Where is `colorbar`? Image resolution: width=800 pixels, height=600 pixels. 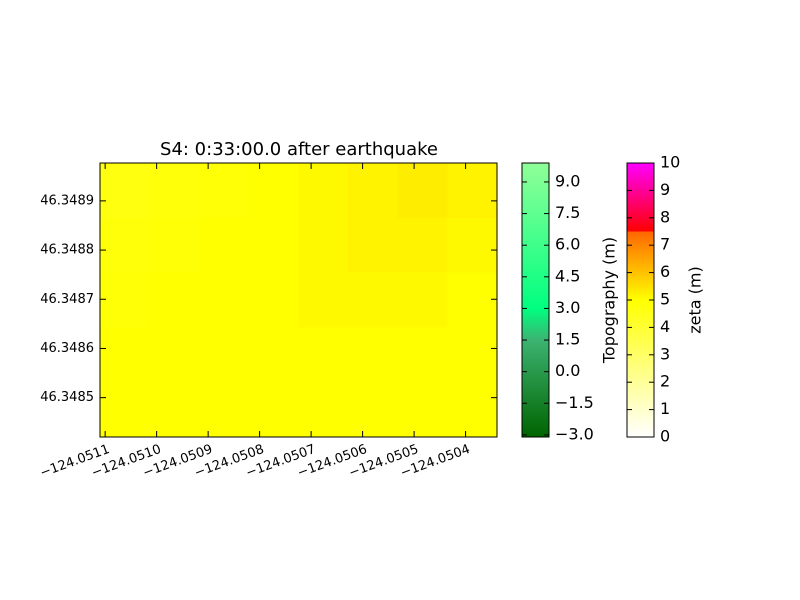 colorbar is located at coordinates (535, 300).